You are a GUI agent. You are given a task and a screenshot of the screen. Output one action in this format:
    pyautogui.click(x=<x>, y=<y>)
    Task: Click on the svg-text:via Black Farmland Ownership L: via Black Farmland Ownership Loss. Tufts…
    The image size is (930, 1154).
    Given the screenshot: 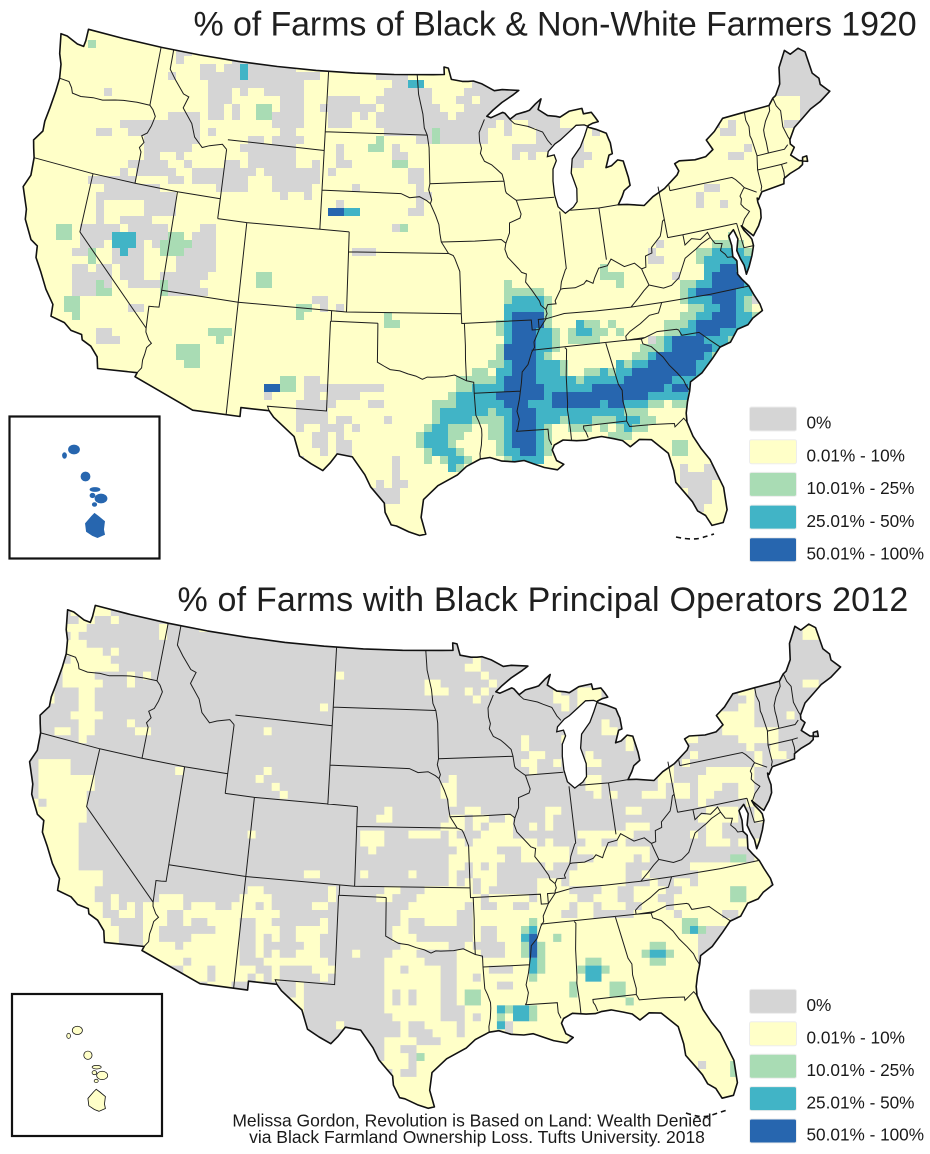 What is the action you would take?
    pyautogui.click(x=477, y=1137)
    